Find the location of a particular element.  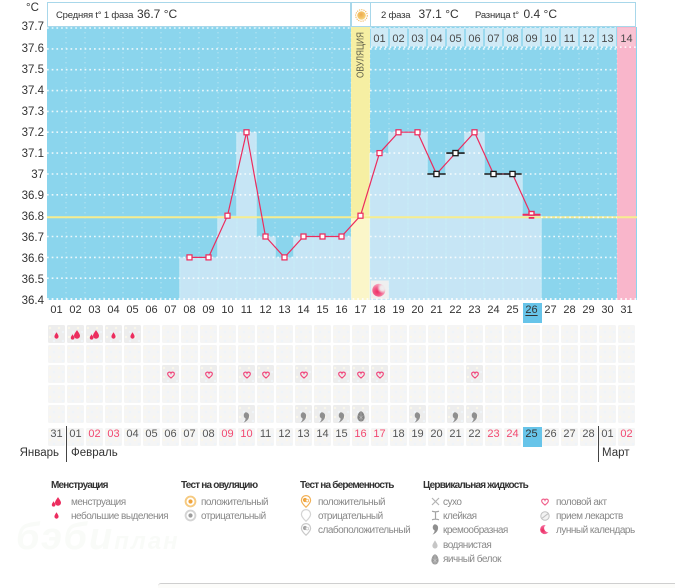

svg-text: 06 is located at coordinates (474, 39).